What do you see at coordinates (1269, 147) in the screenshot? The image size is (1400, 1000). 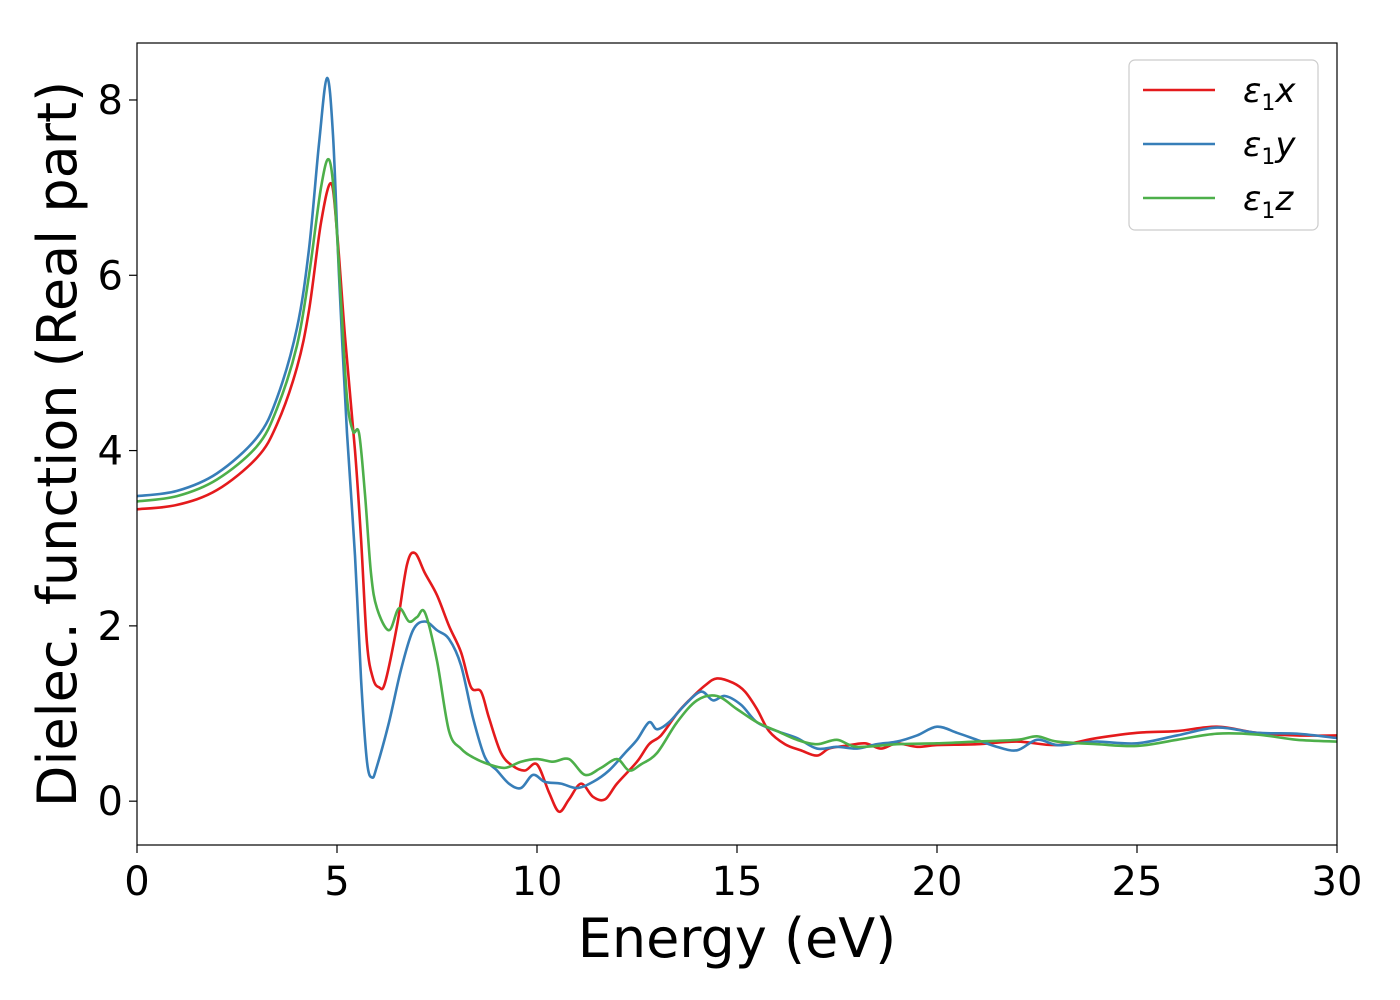 I see `legend-label-y: ε1y` at bounding box center [1269, 147].